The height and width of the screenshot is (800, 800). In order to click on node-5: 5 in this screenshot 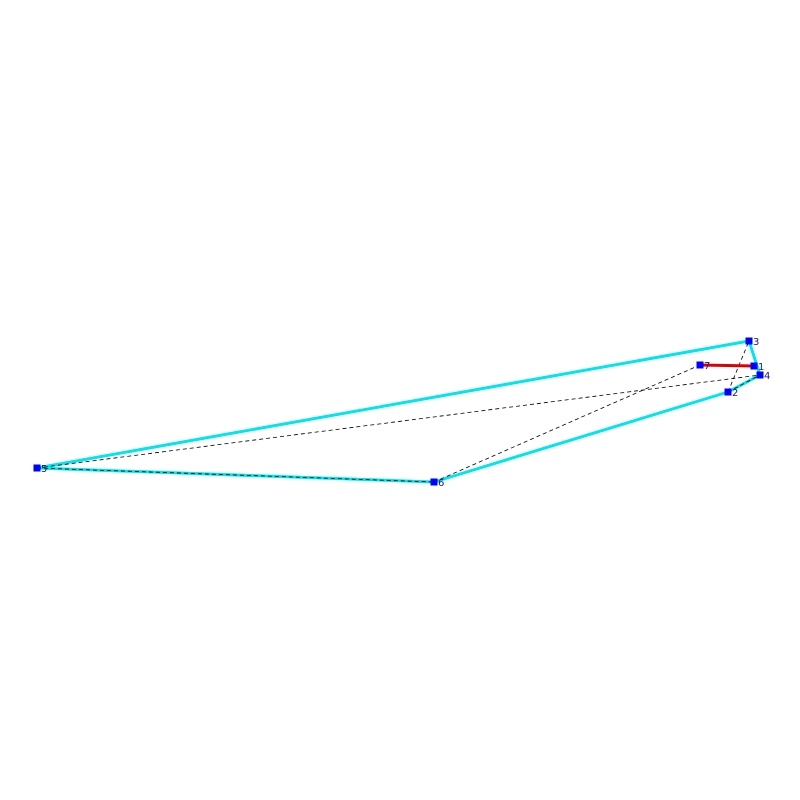, I will do `click(40, 469)`.